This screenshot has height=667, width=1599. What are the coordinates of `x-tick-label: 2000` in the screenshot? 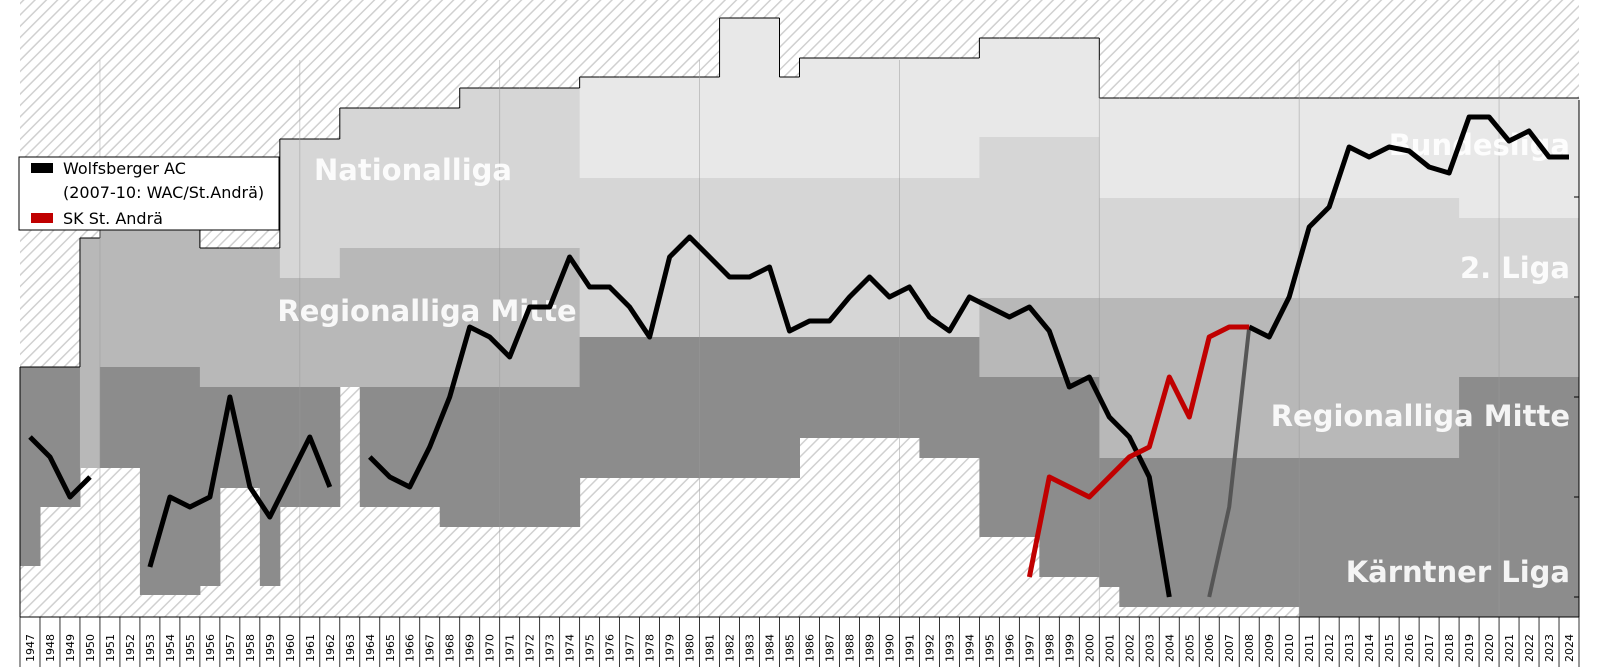 It's located at (1089, 648).